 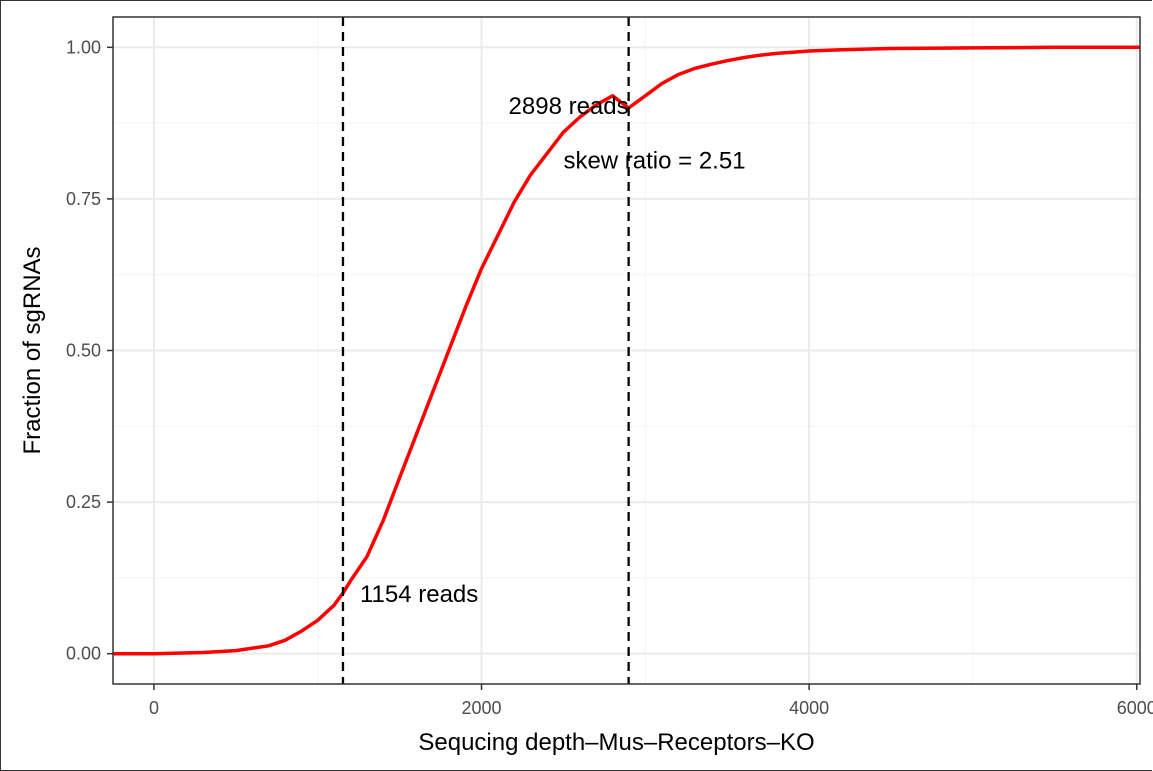 What do you see at coordinates (83, 199) in the screenshot?
I see `y-tick-label: 0.75` at bounding box center [83, 199].